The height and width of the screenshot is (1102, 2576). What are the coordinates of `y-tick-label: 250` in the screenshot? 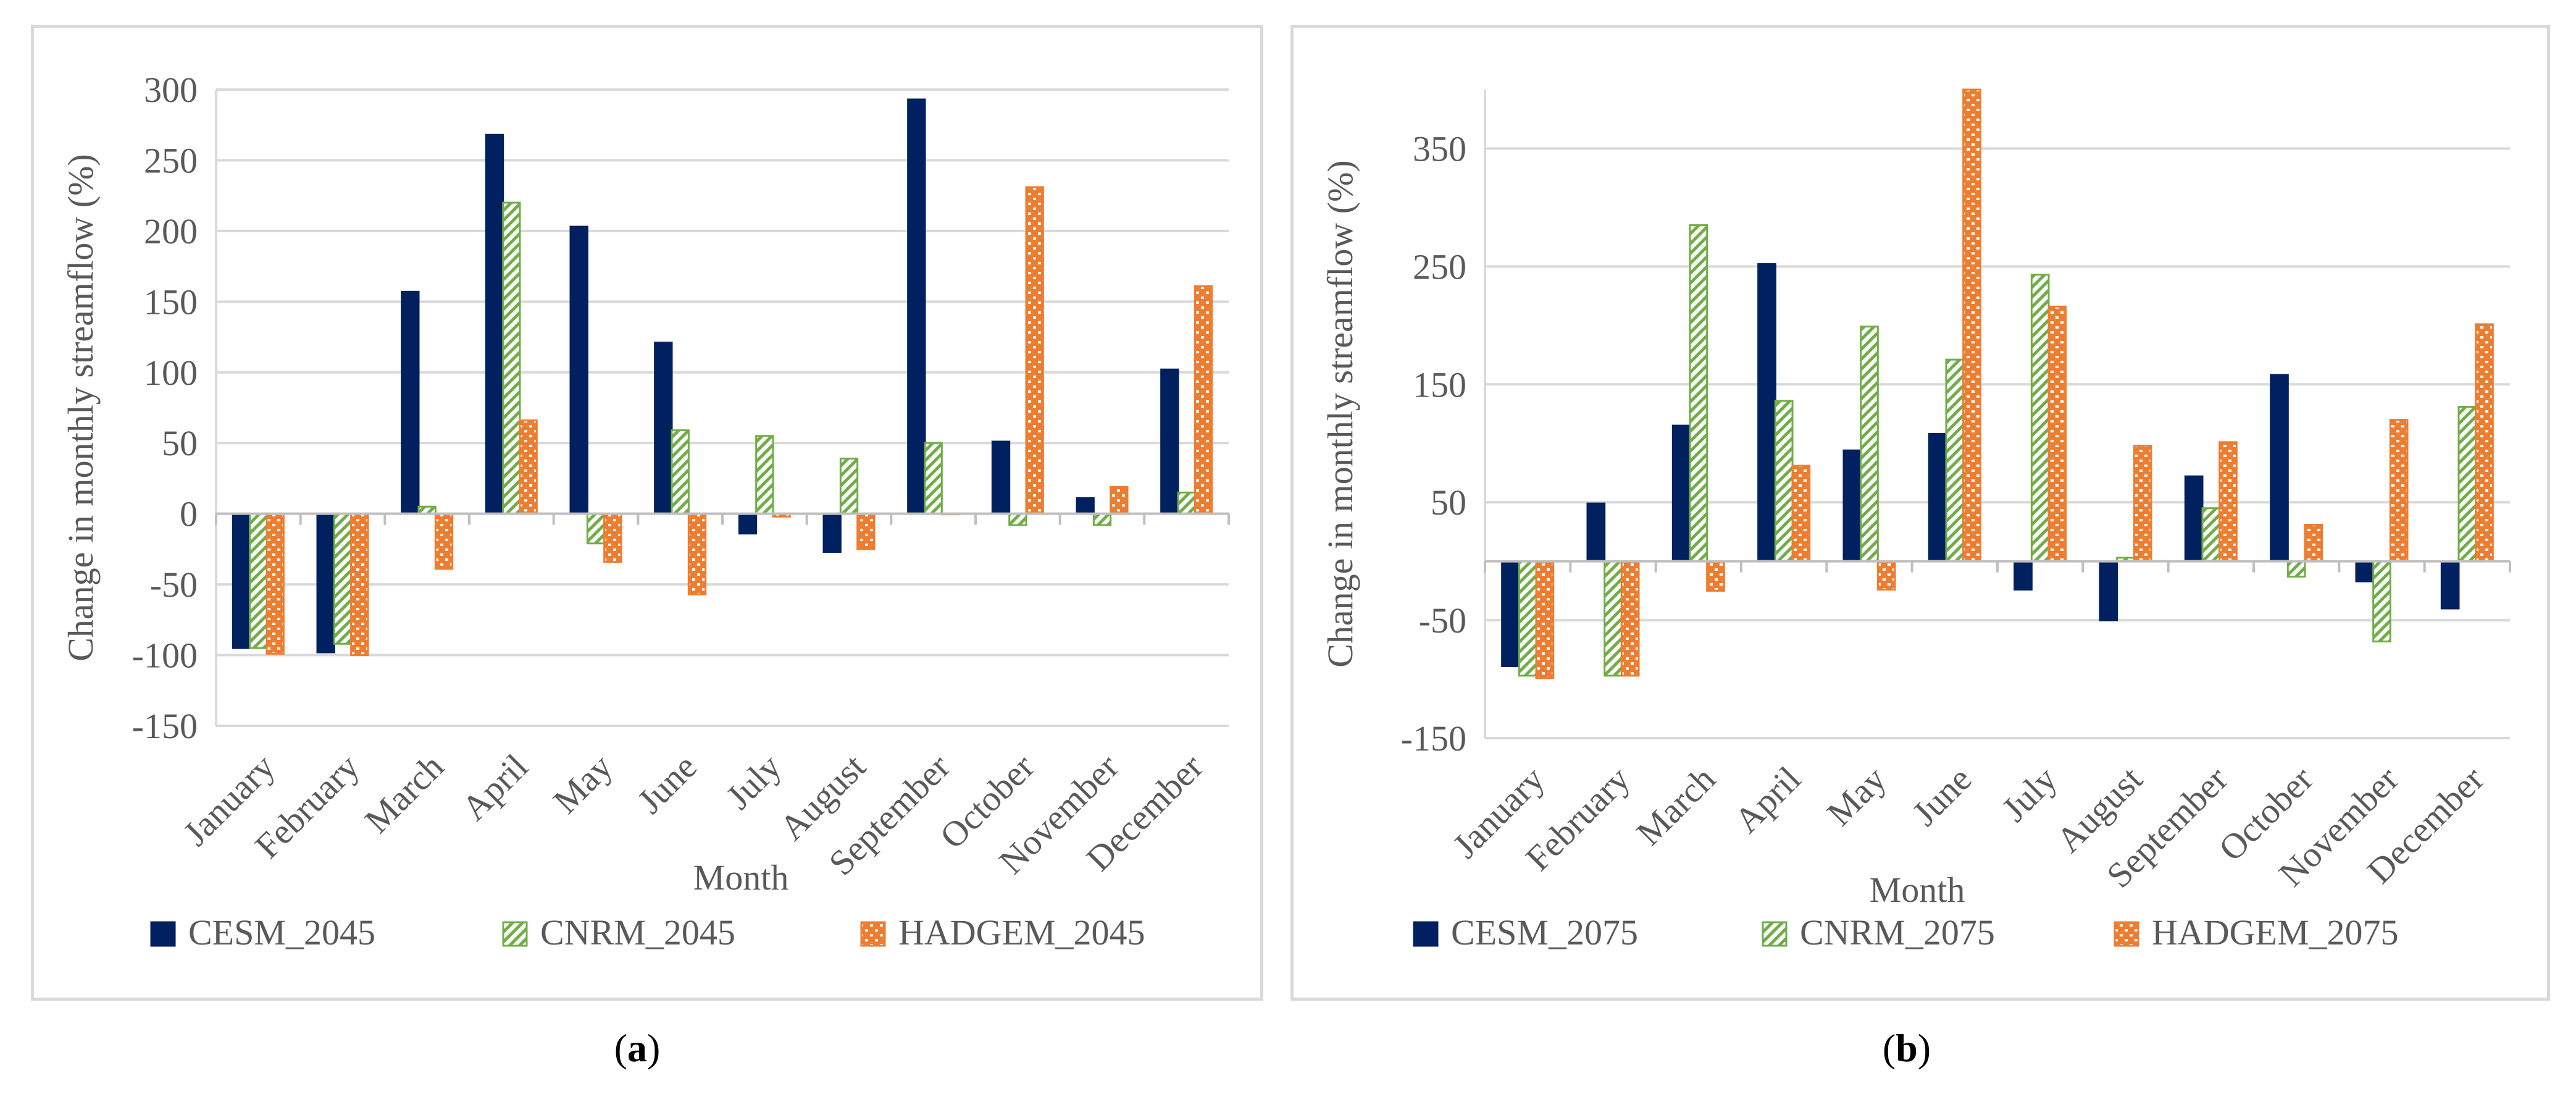 It's located at (1439, 266).